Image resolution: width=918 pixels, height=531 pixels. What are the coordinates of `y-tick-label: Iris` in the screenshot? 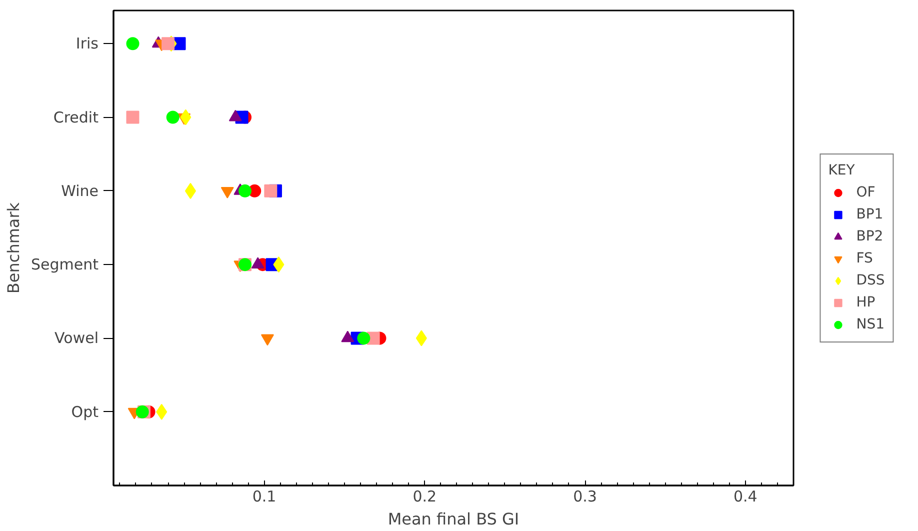 It's located at (87, 43).